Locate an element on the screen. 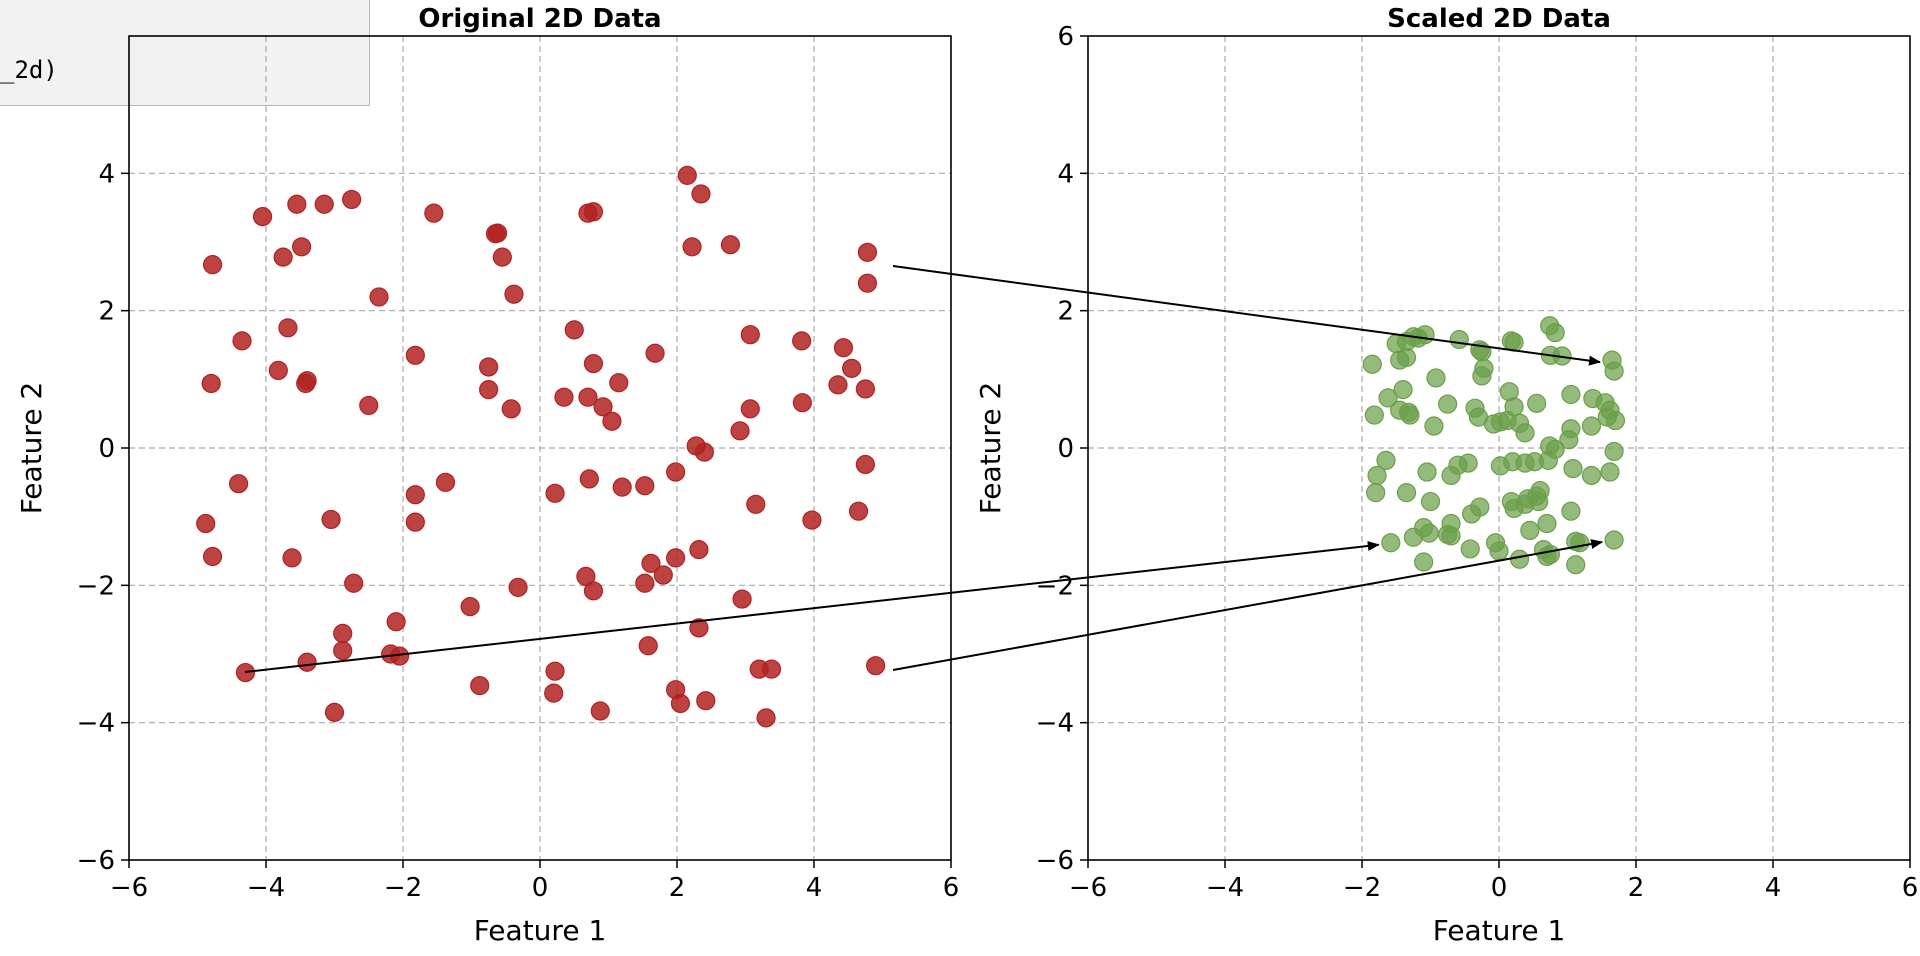 Image resolution: width=1920 pixels, height=956 pixels. x-tick-label: 4 is located at coordinates (814, 888).